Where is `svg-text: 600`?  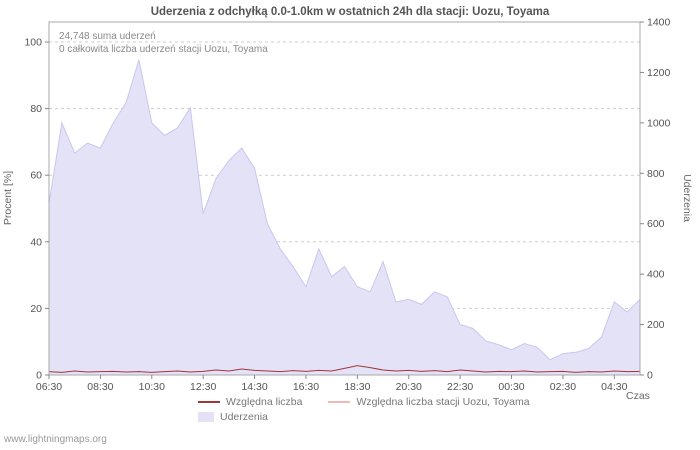
svg-text: 600 is located at coordinates (656, 224).